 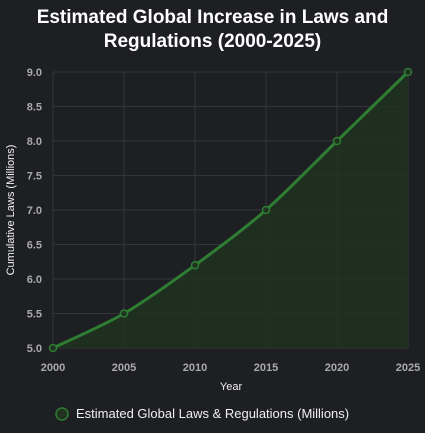 What do you see at coordinates (266, 368) in the screenshot?
I see `x-tick-label-3: 2015` at bounding box center [266, 368].